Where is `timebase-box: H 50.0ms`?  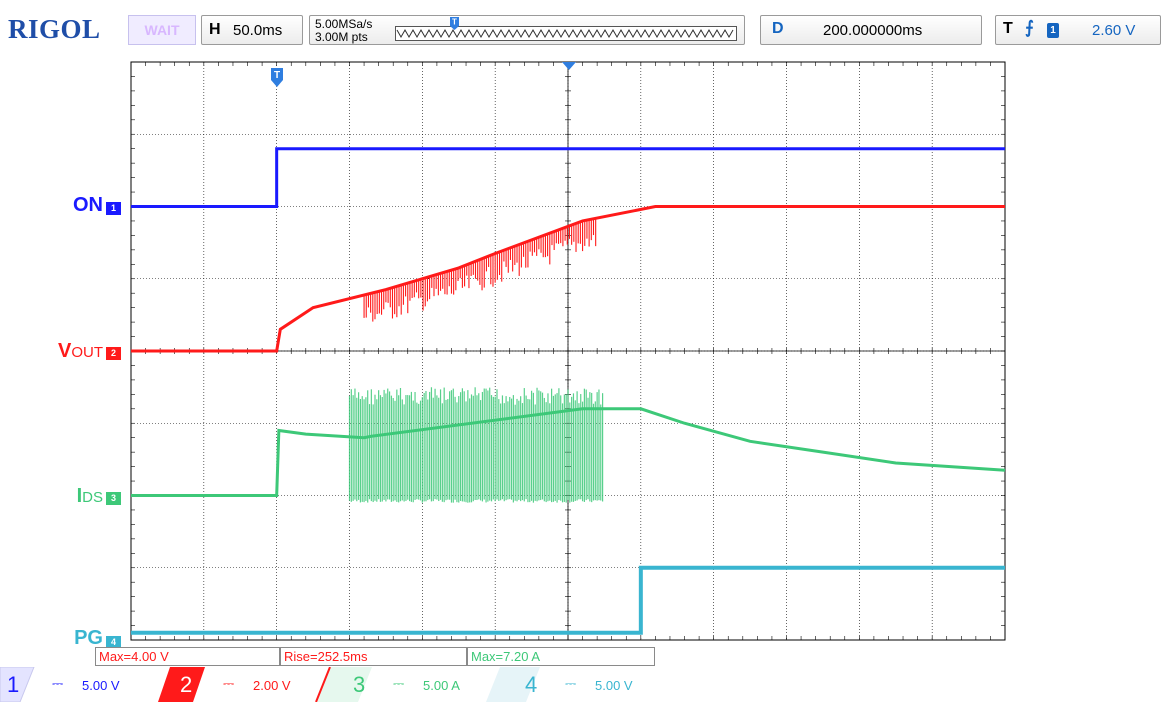 timebase-box: H 50.0ms is located at coordinates (252, 30).